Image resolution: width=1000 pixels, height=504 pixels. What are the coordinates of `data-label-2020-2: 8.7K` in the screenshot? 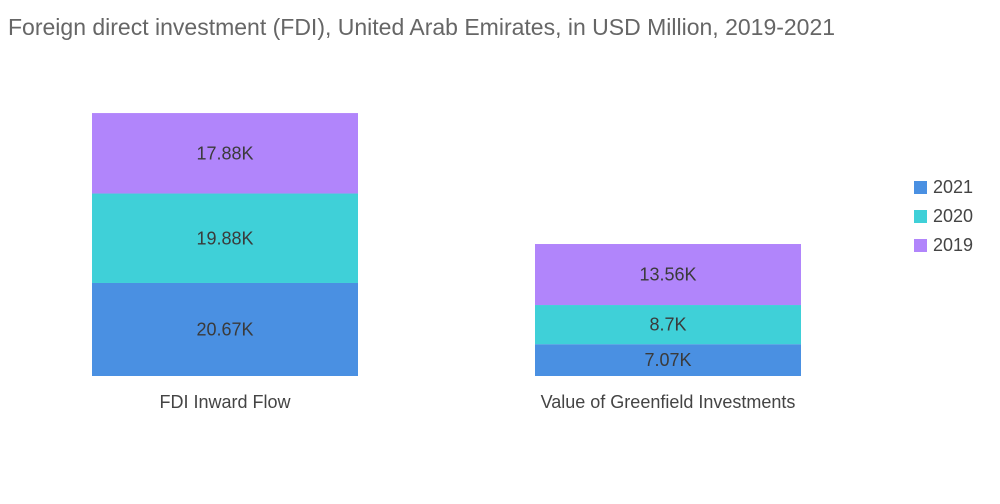 It's located at (667, 325).